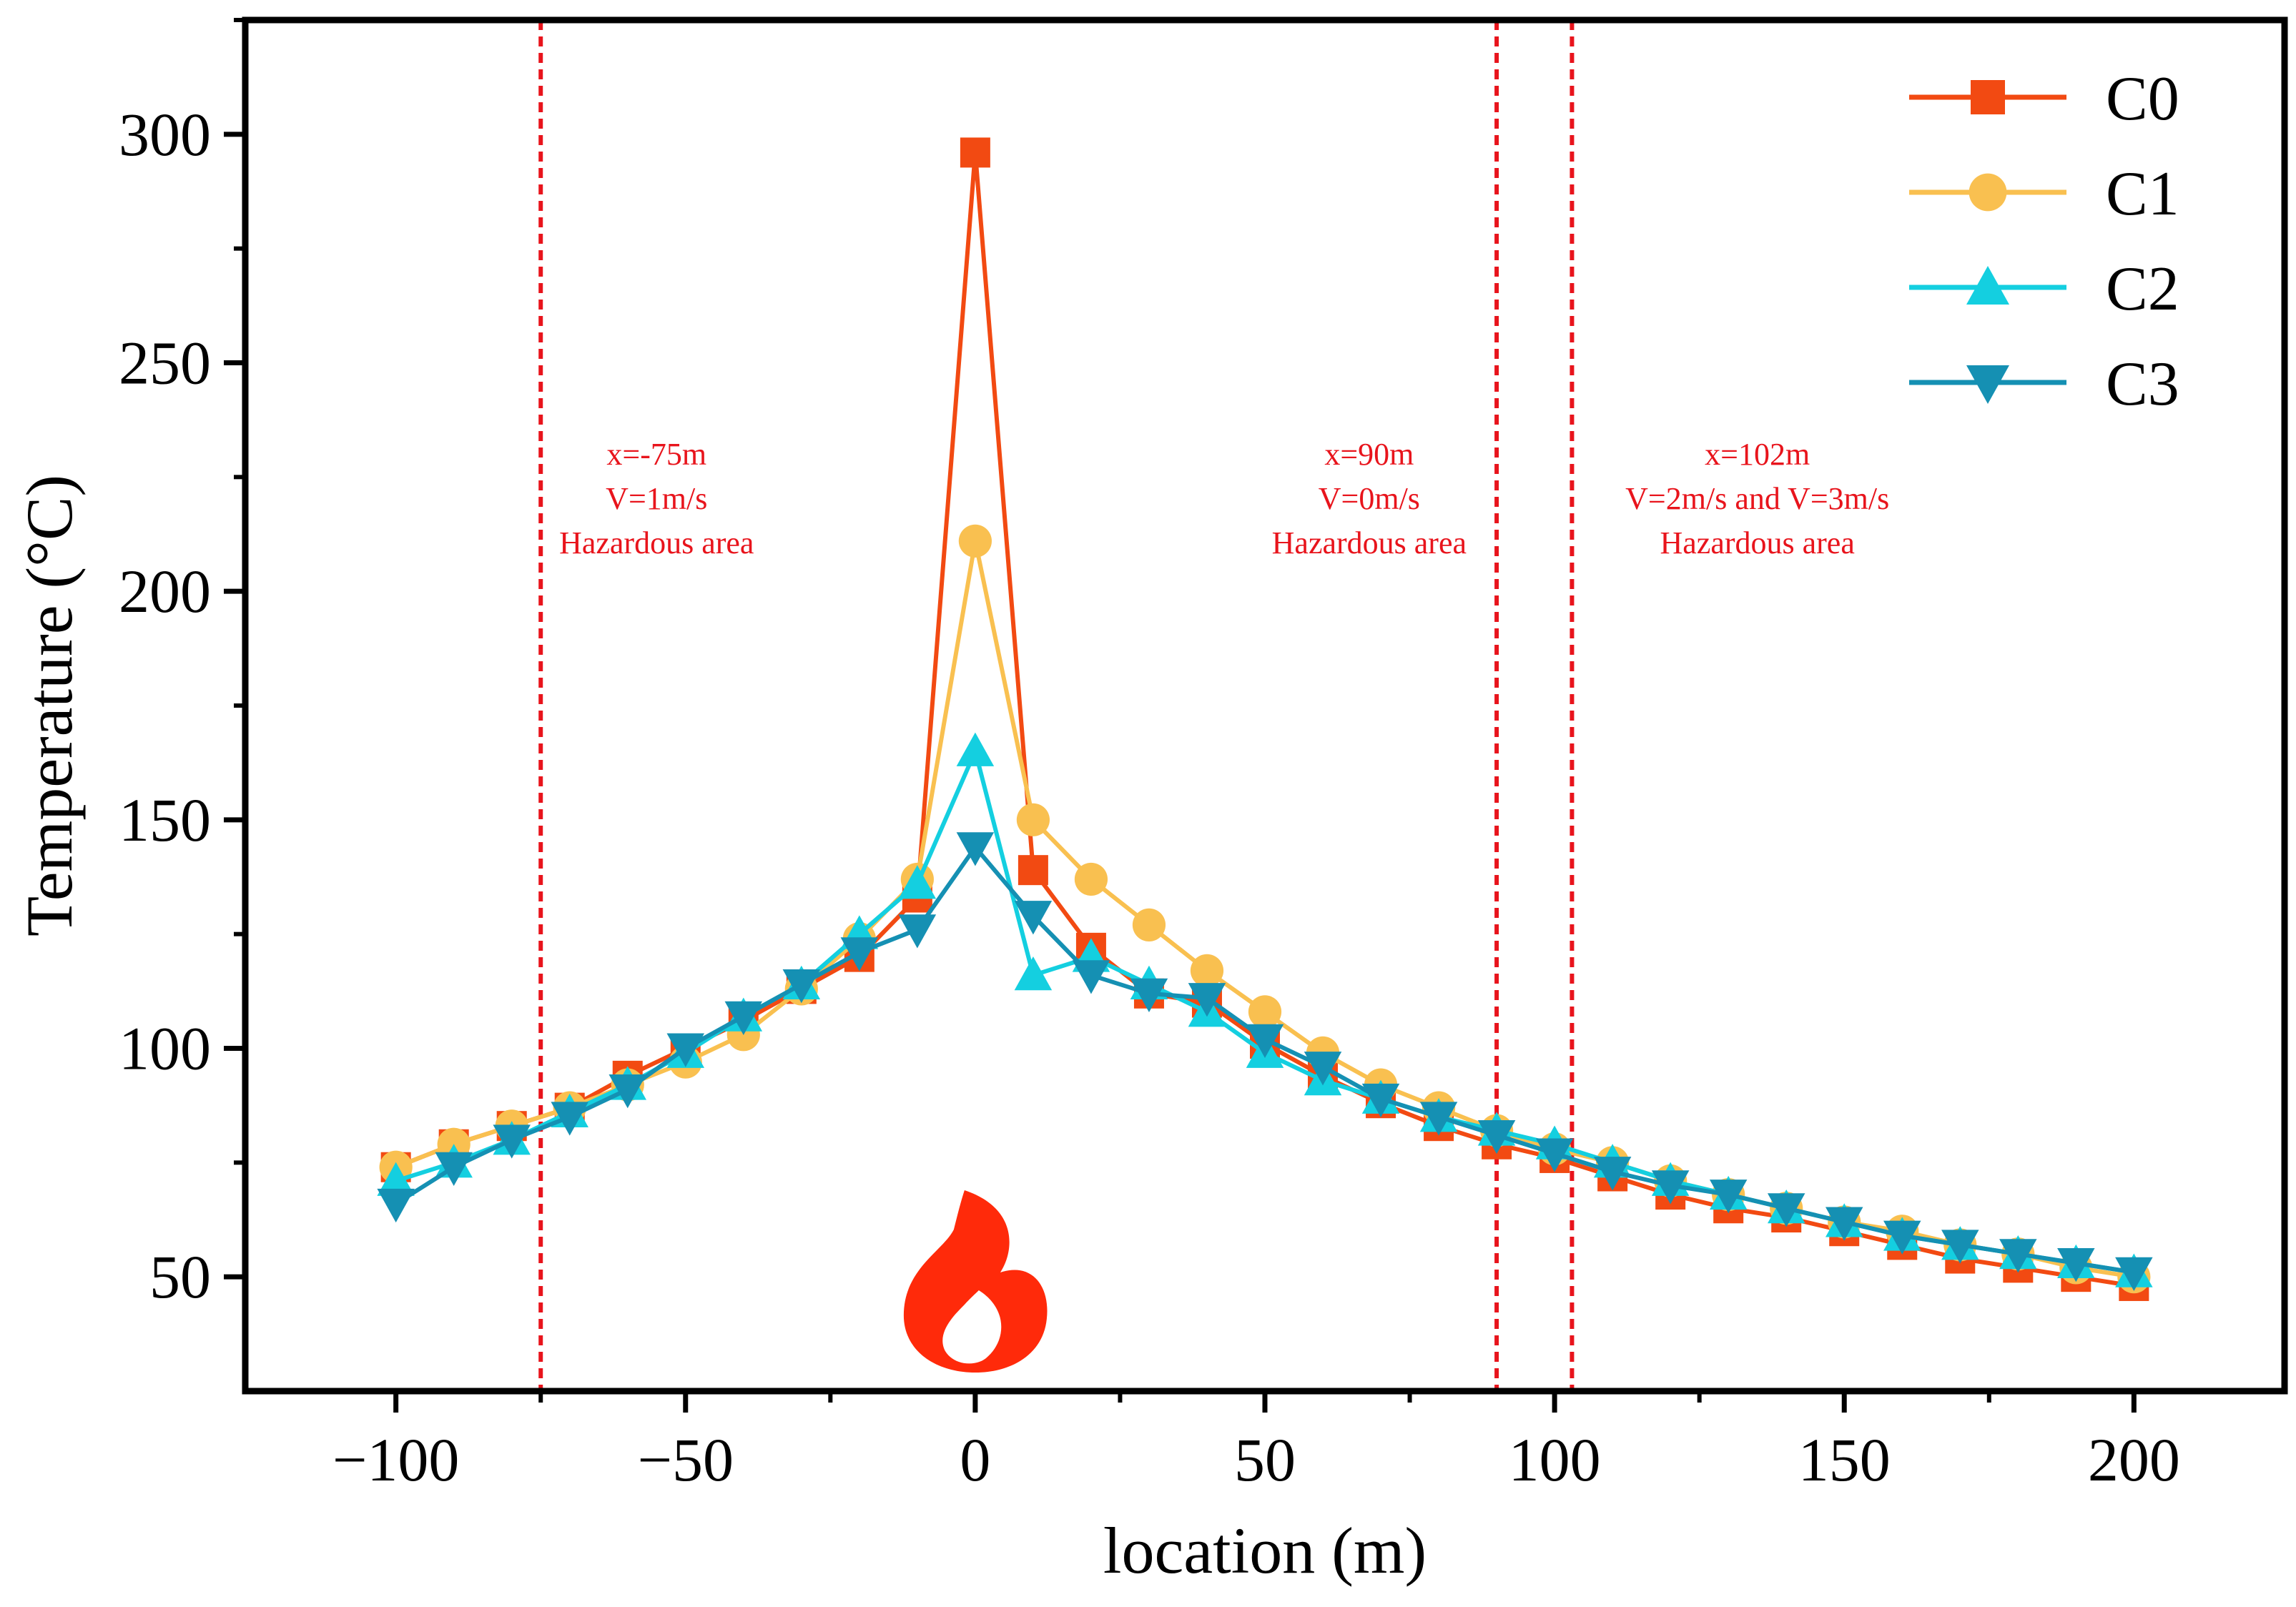  What do you see at coordinates (1265, 1550) in the screenshot?
I see `x-axis-label: location (m)` at bounding box center [1265, 1550].